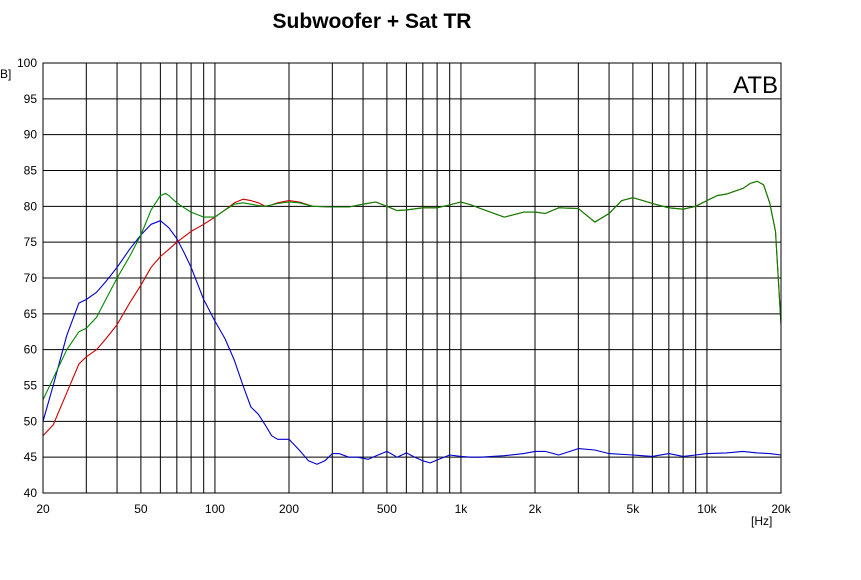 This screenshot has width=861, height=580. What do you see at coordinates (634, 509) in the screenshot?
I see `x-tick-label: 5k` at bounding box center [634, 509].